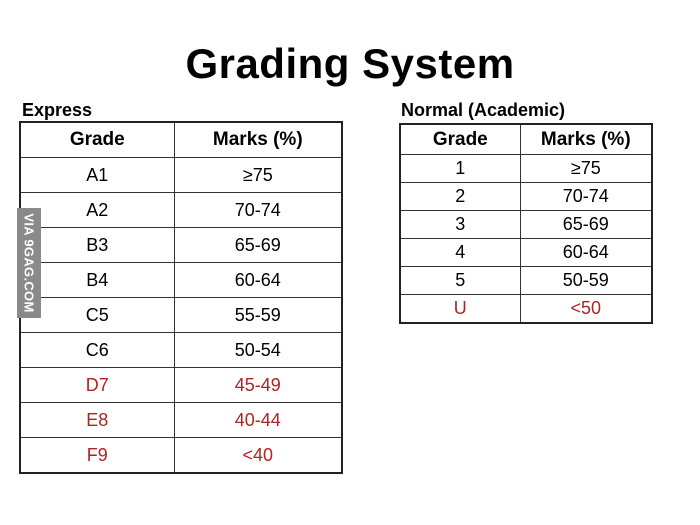 This screenshot has height=525, width=700. What do you see at coordinates (97, 245) in the screenshot?
I see `grade-cell: B3` at bounding box center [97, 245].